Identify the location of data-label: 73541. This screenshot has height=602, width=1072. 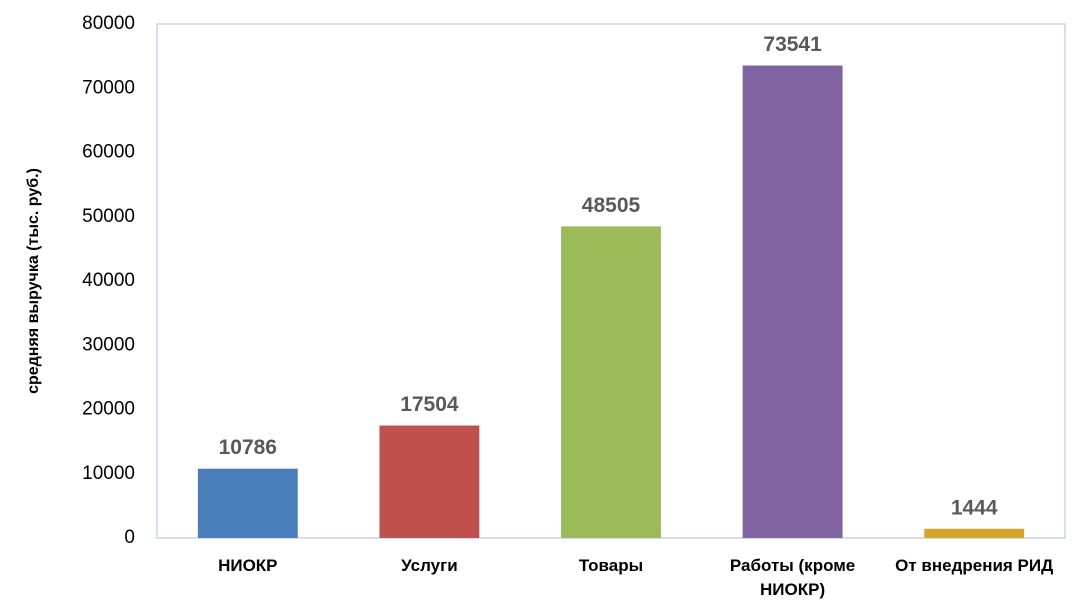
(792, 44).